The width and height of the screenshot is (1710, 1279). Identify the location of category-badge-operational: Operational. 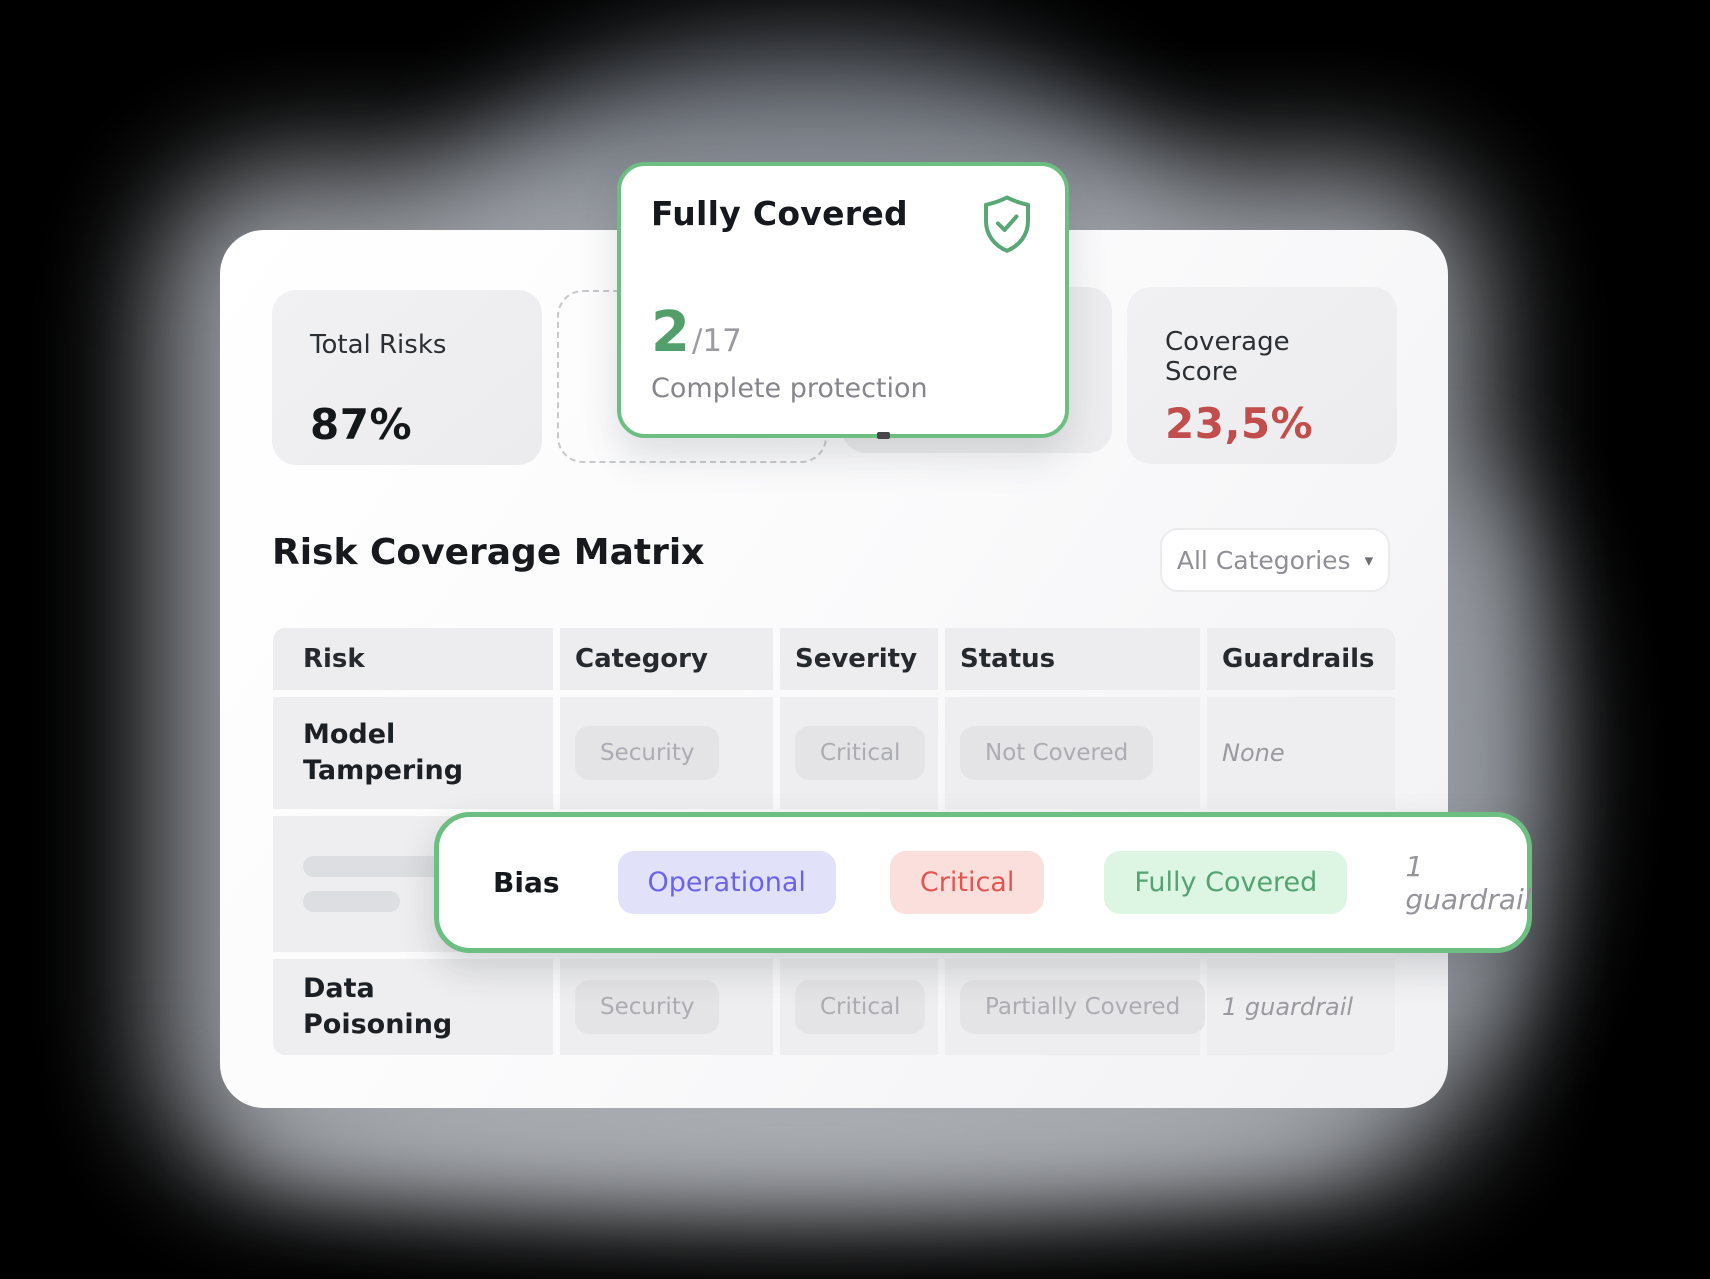
(726, 882).